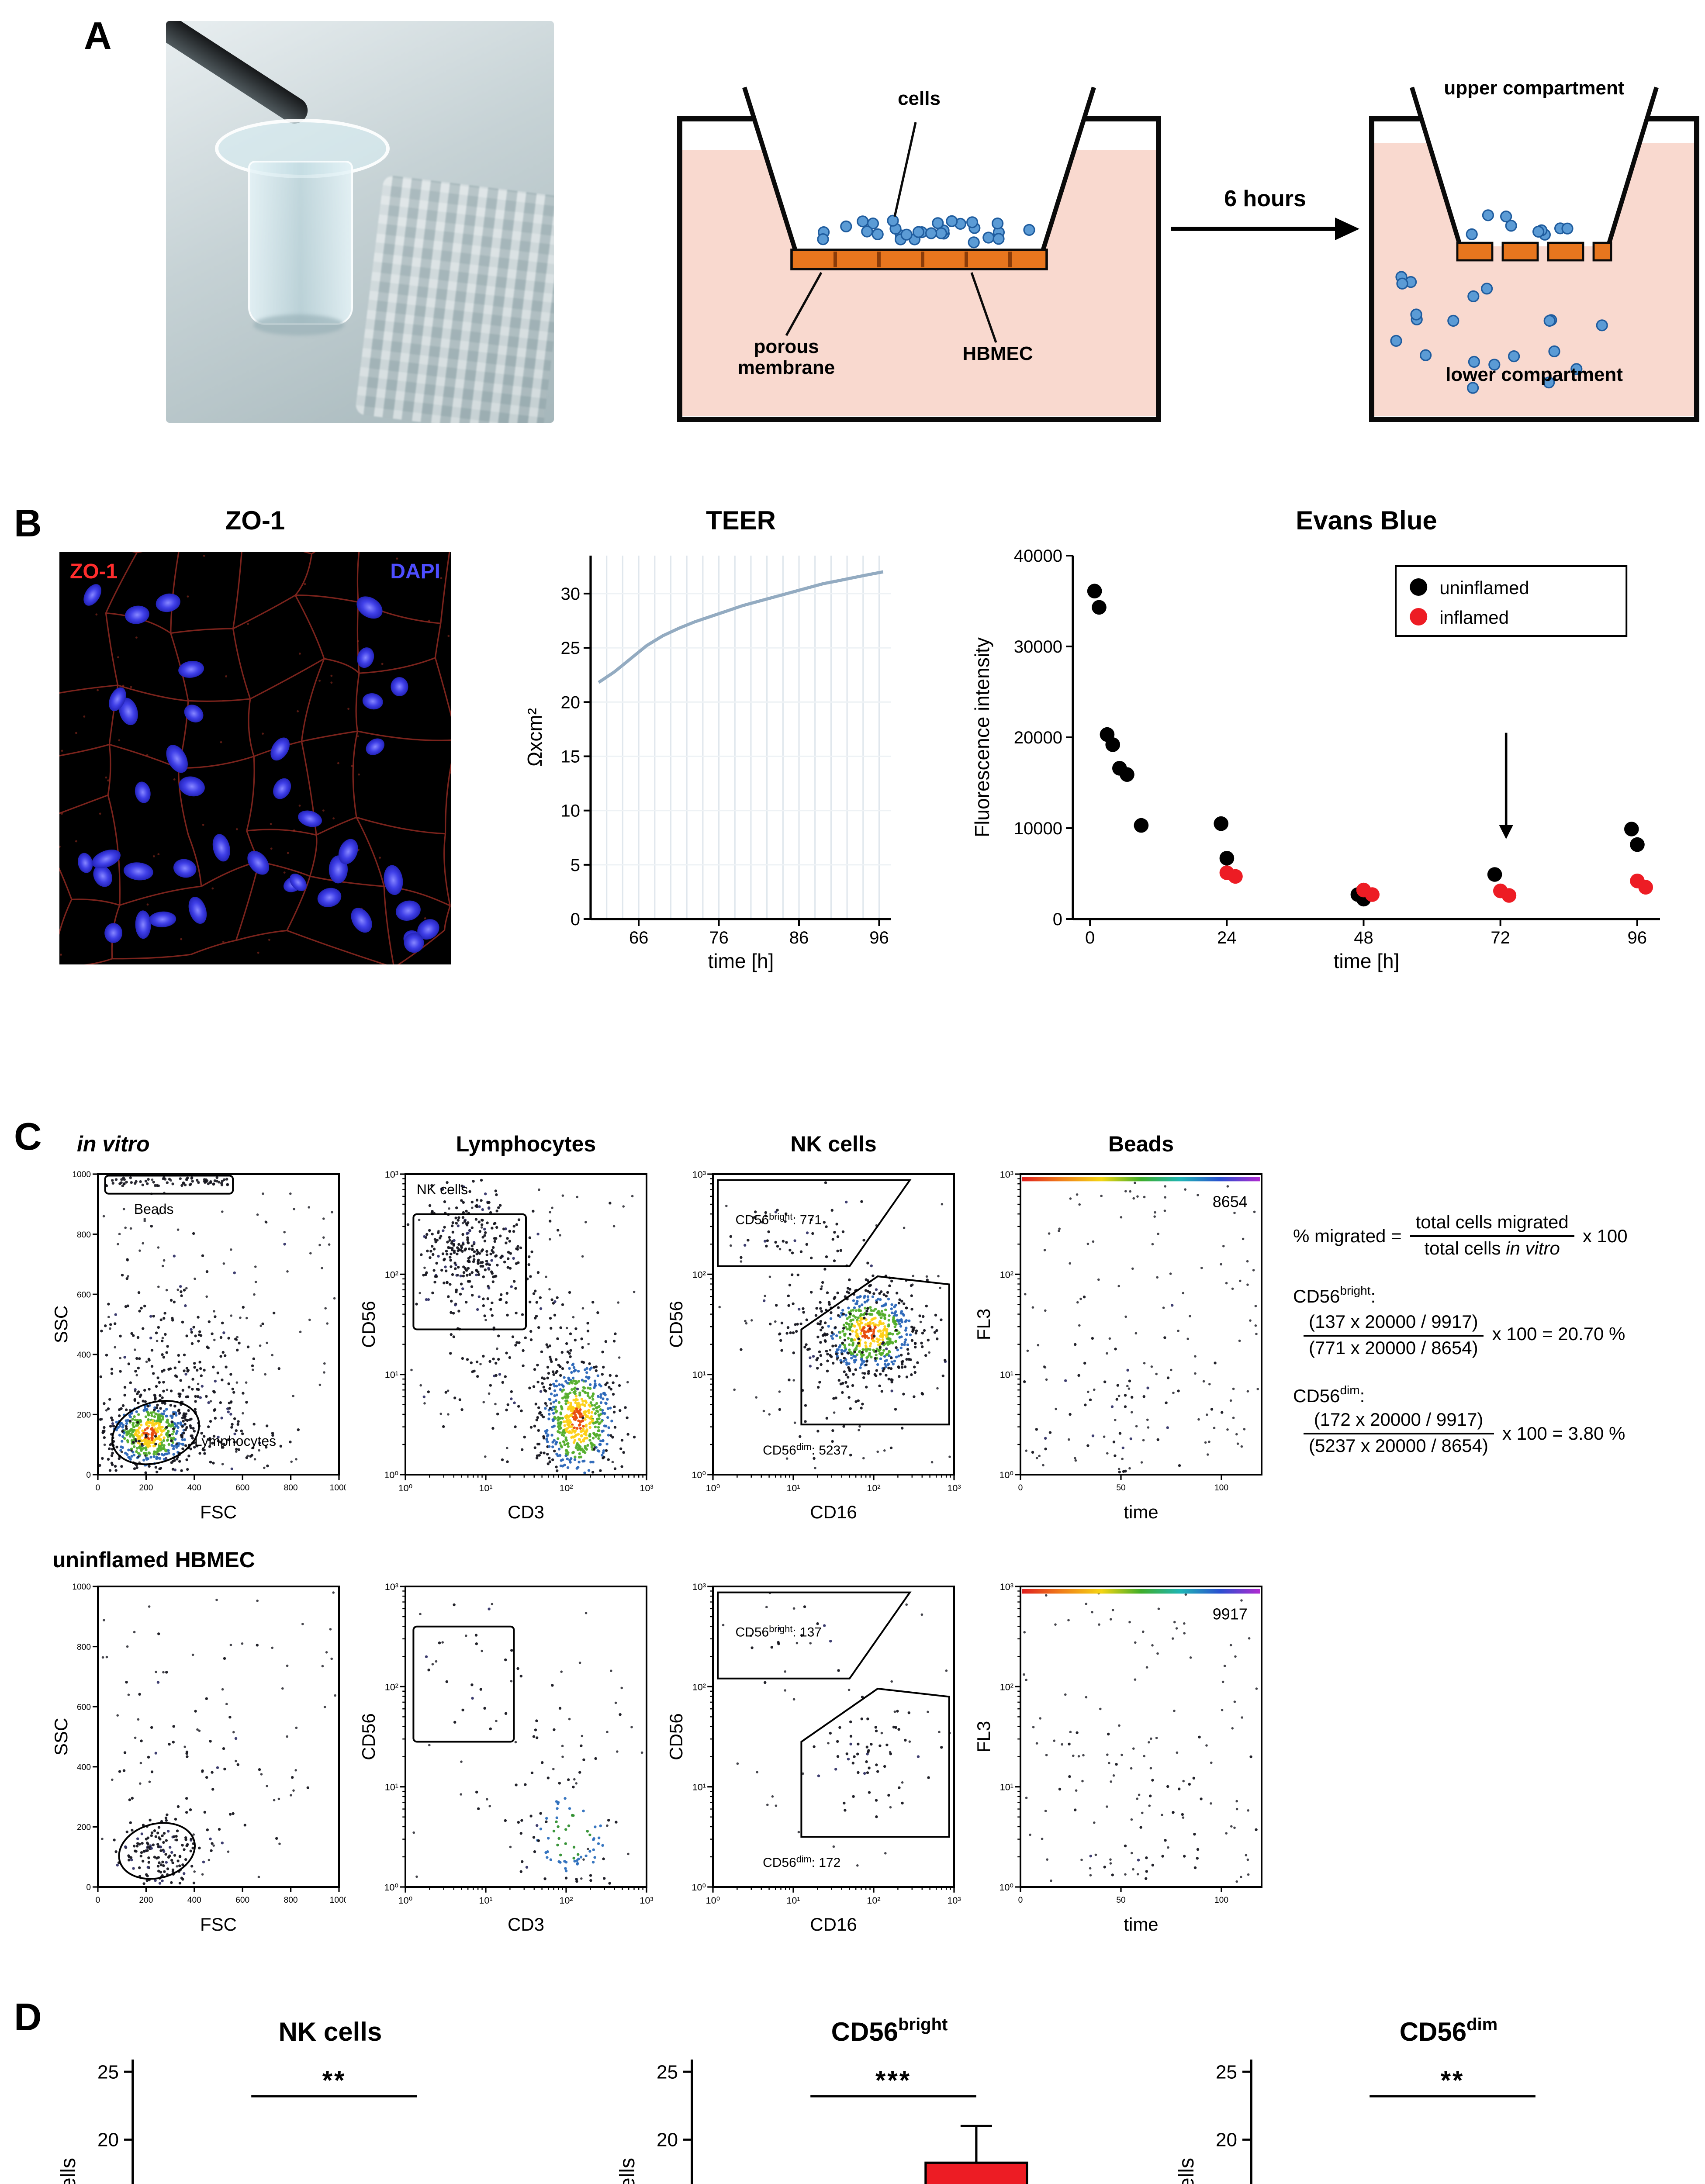 The height and width of the screenshot is (2184, 1705). I want to click on cd56bright-chart-title: CD56bright, so click(889, 2032).